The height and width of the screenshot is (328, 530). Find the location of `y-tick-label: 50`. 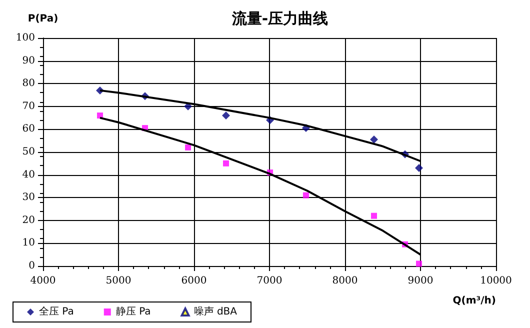

y-tick-label: 50 is located at coordinates (28, 152).